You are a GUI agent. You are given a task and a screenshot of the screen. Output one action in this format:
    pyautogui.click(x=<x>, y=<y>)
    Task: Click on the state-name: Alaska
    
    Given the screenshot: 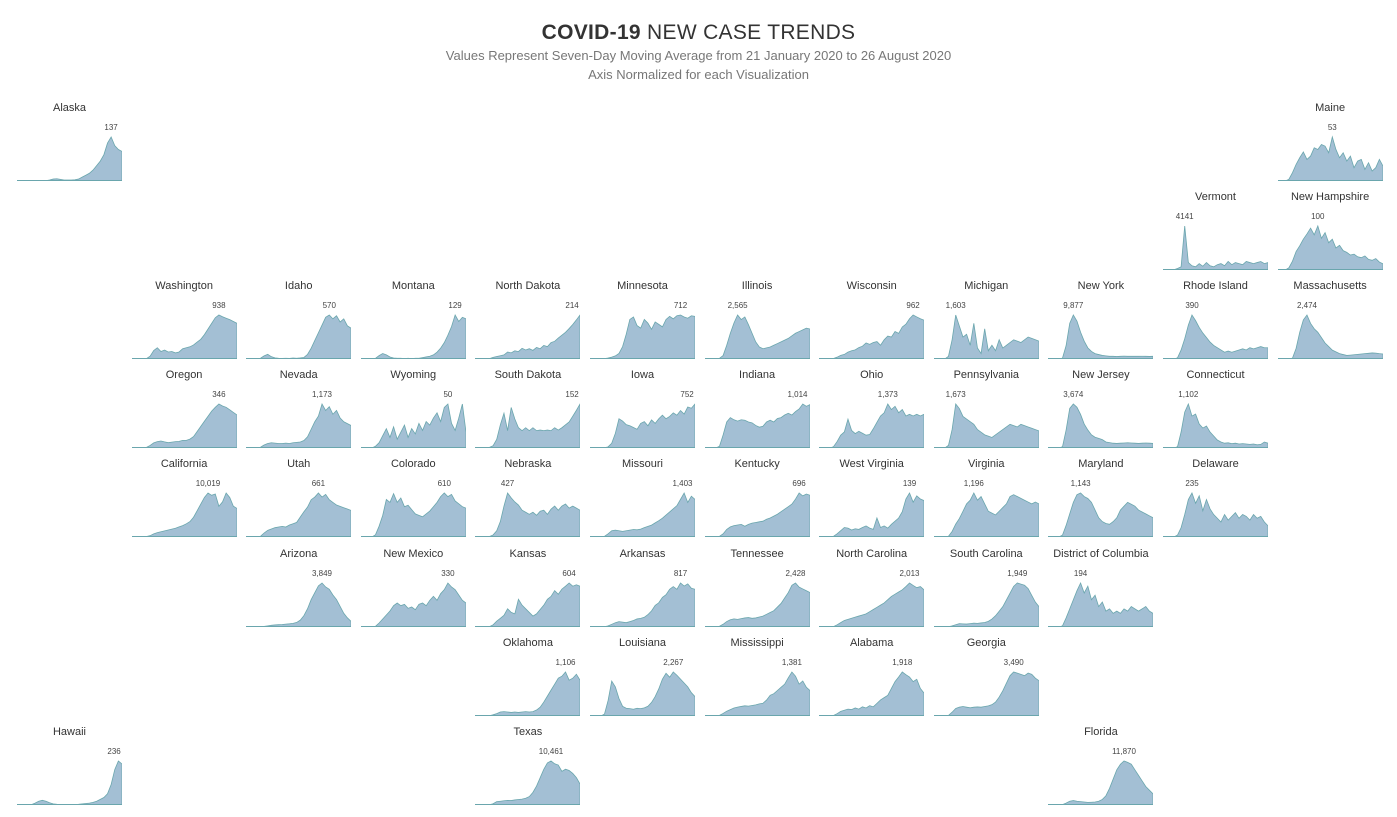 What is the action you would take?
    pyautogui.click(x=69, y=108)
    